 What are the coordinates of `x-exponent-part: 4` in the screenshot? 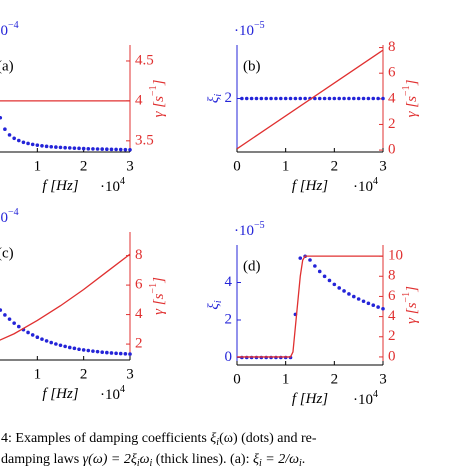 It's located at (375, 181).